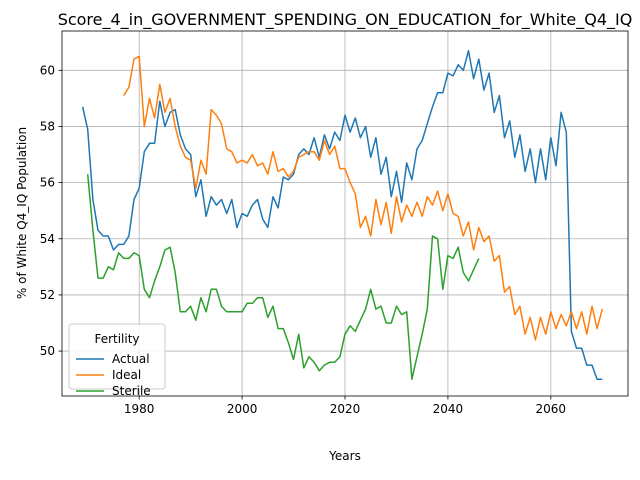 This screenshot has height=480, width=640. What do you see at coordinates (47, 295) in the screenshot?
I see `y-tick-label: 52` at bounding box center [47, 295].